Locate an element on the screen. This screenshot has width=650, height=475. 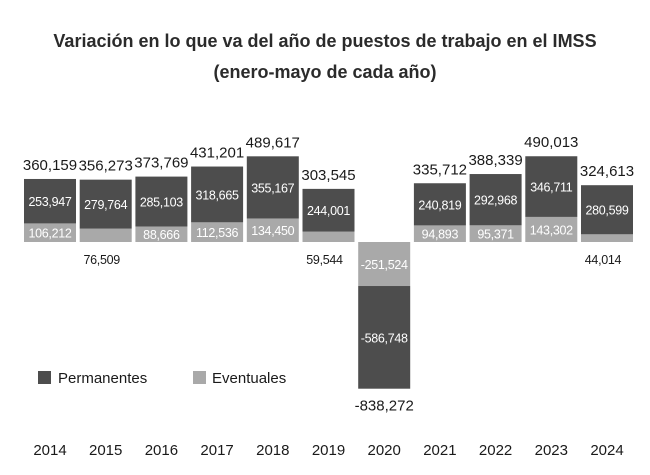
bar-permanentes-2020 is located at coordinates (384, 337).